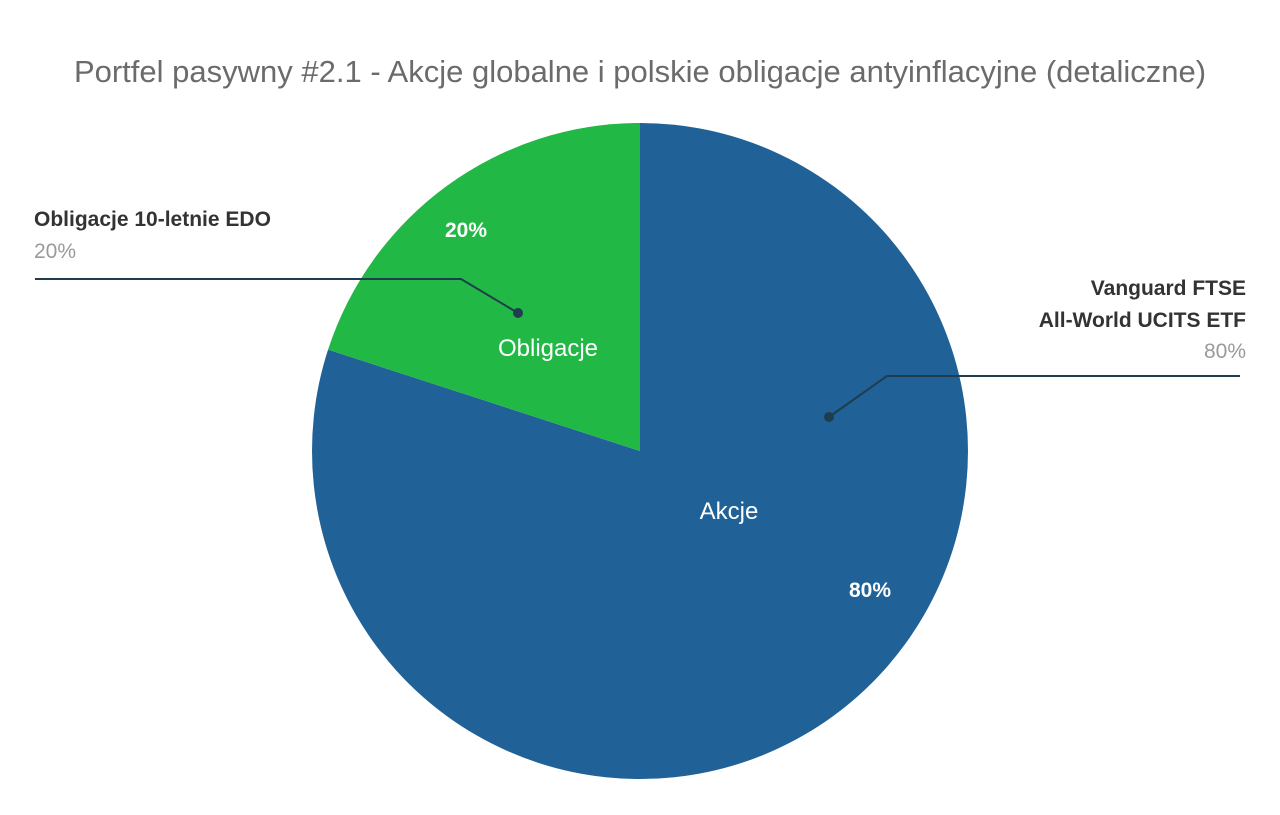  What do you see at coordinates (829, 417) in the screenshot?
I see `leader-dot-akcje` at bounding box center [829, 417].